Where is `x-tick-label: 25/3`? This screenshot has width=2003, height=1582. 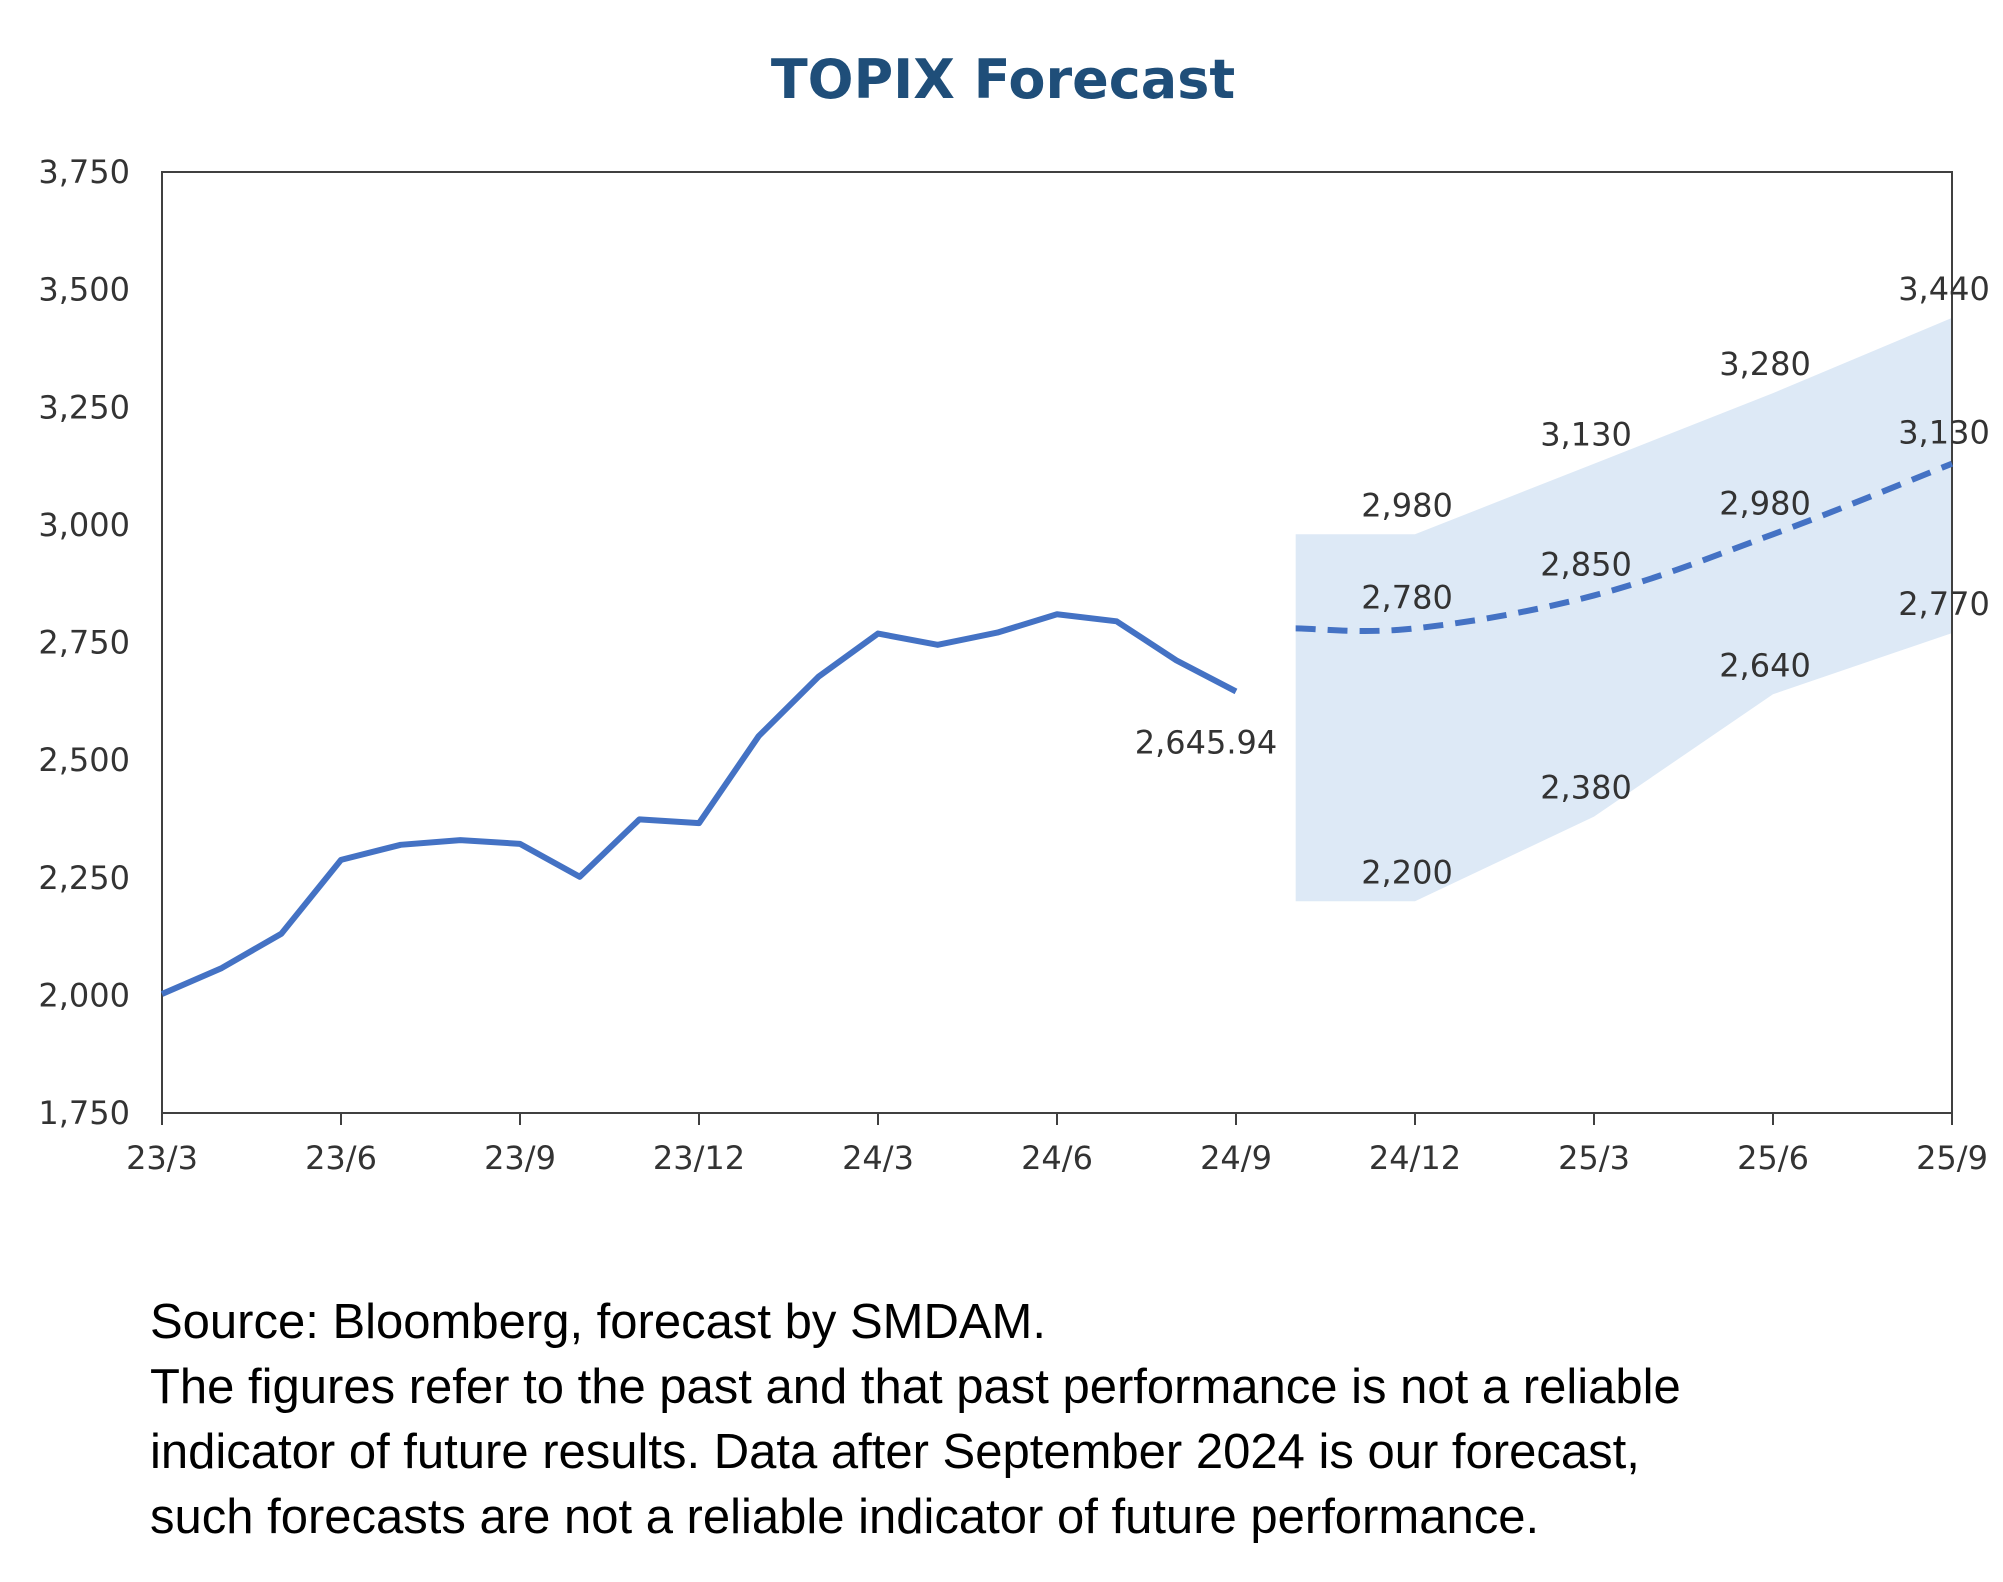
x-tick-label: 25/3 is located at coordinates (1594, 1158).